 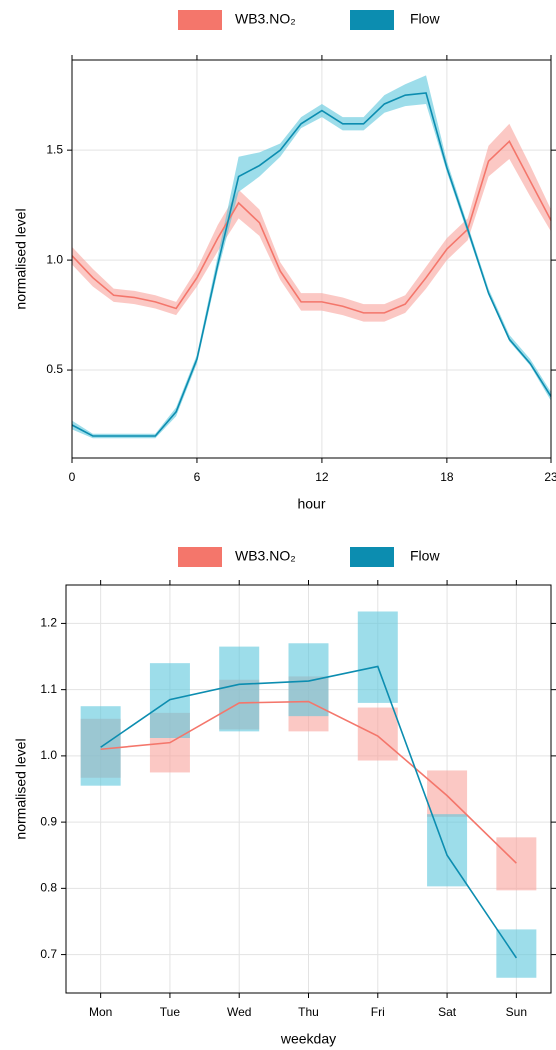 What do you see at coordinates (48, 821) in the screenshot?
I see `y-tick-label: 0.9` at bounding box center [48, 821].